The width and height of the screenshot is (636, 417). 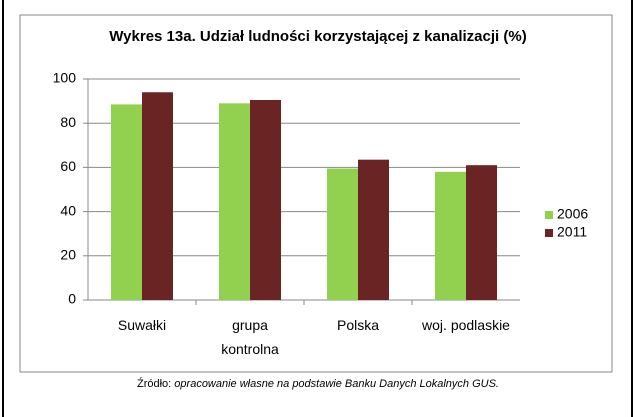 I want to click on y-tick-label: 100, so click(x=65, y=78).